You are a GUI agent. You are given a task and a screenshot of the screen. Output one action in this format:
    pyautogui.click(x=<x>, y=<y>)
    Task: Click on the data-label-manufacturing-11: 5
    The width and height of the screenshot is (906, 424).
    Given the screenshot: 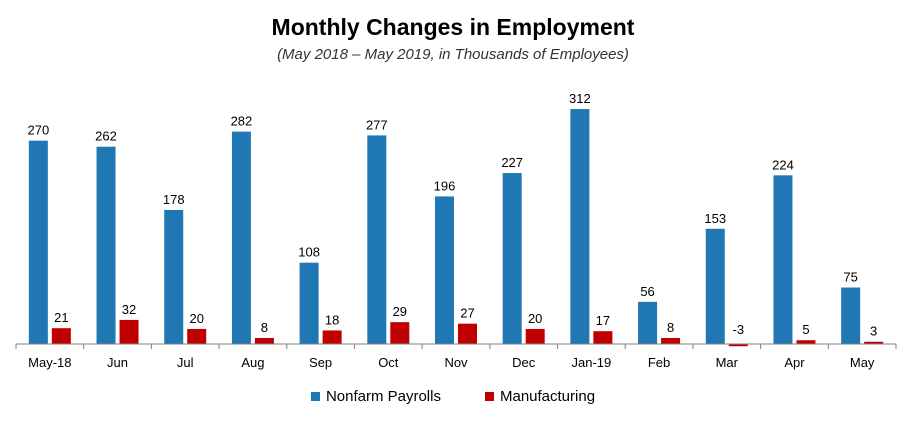 What is the action you would take?
    pyautogui.click(x=805, y=329)
    